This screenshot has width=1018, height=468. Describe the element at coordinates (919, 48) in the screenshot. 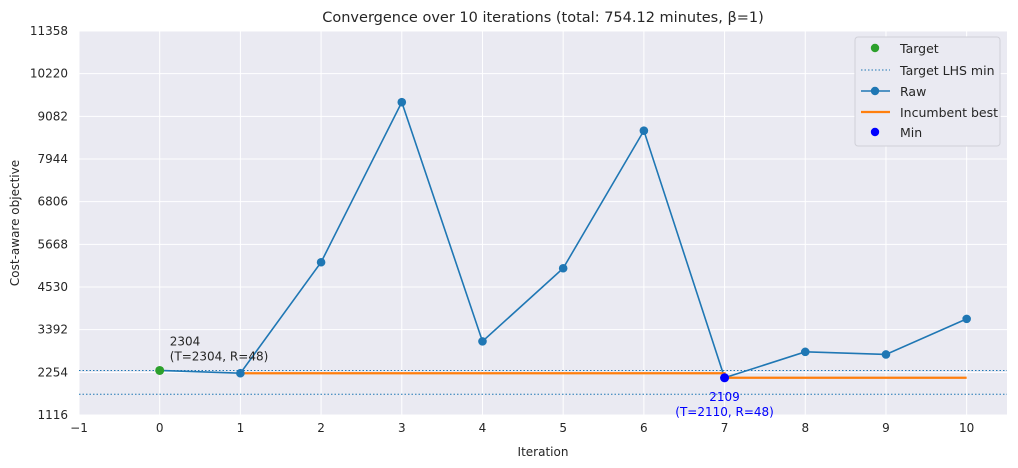

I see `legend-target-label: Target` at that location.